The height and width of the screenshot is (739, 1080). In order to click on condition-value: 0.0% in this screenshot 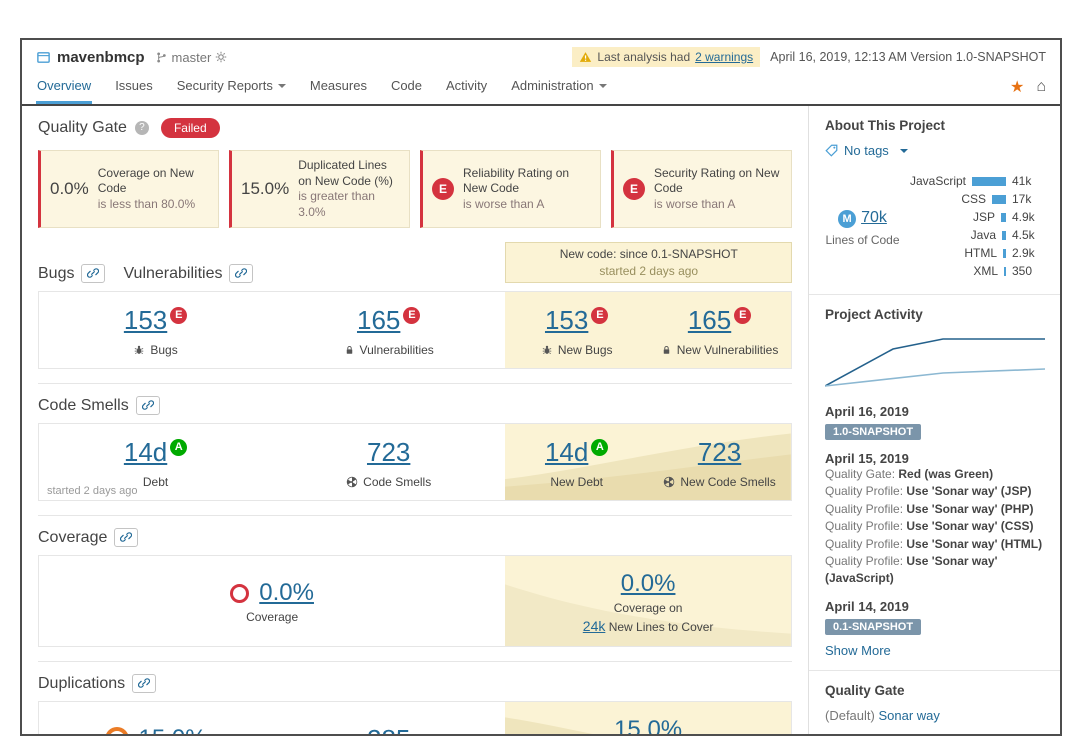, I will do `click(69, 189)`.